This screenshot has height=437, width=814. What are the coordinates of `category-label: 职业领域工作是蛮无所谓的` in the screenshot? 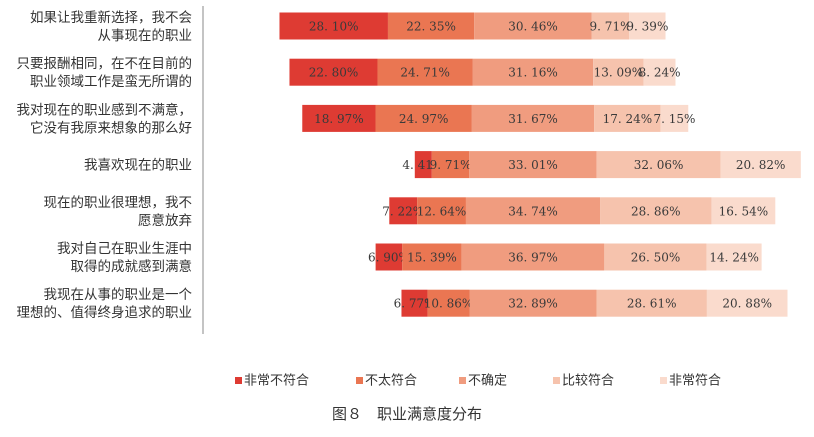 It's located at (111, 81).